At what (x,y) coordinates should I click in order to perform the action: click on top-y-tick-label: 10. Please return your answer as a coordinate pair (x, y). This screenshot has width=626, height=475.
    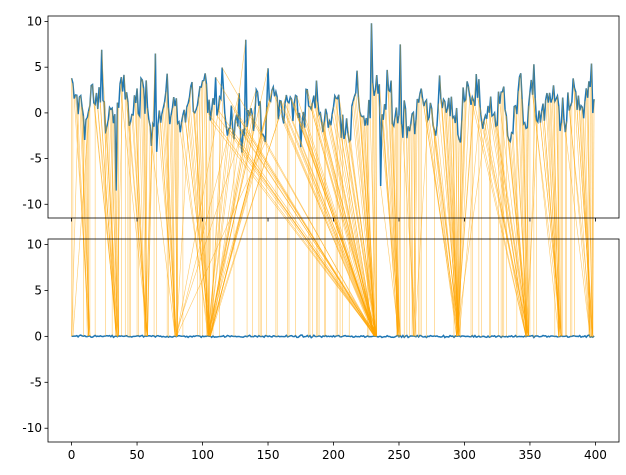
    Looking at the image, I should click on (34, 21).